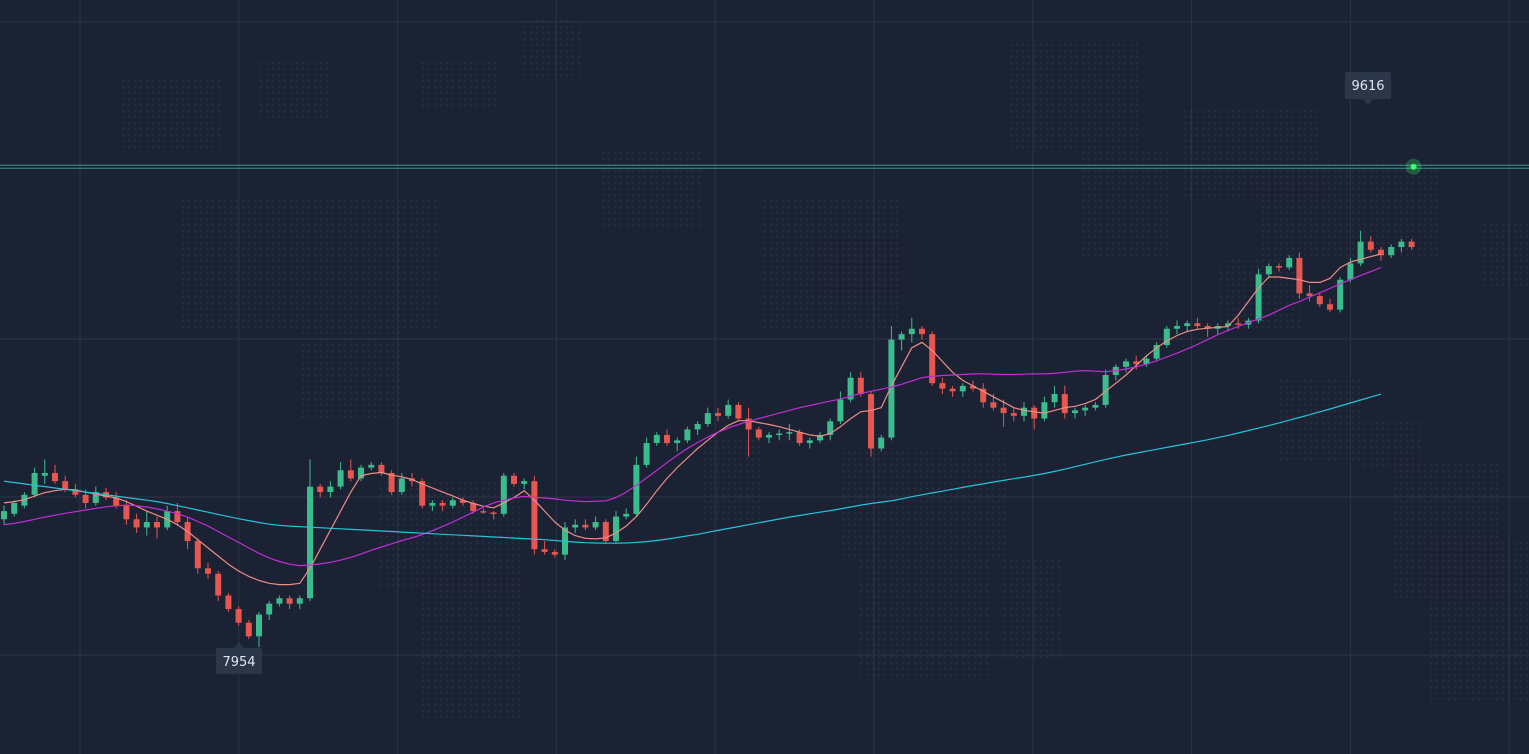 This screenshot has height=754, width=1529. Describe the element at coordinates (1367, 86) in the screenshot. I see `high-price-text: 9616` at that location.